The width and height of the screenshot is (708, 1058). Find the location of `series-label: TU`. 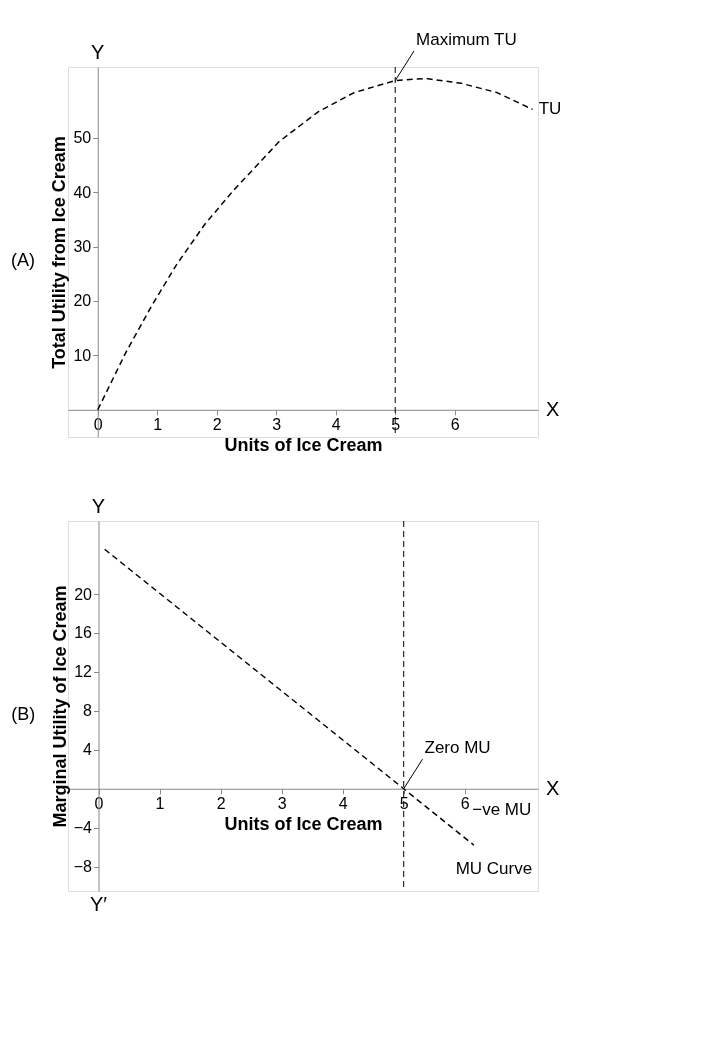

series-label: TU is located at coordinates (550, 109).